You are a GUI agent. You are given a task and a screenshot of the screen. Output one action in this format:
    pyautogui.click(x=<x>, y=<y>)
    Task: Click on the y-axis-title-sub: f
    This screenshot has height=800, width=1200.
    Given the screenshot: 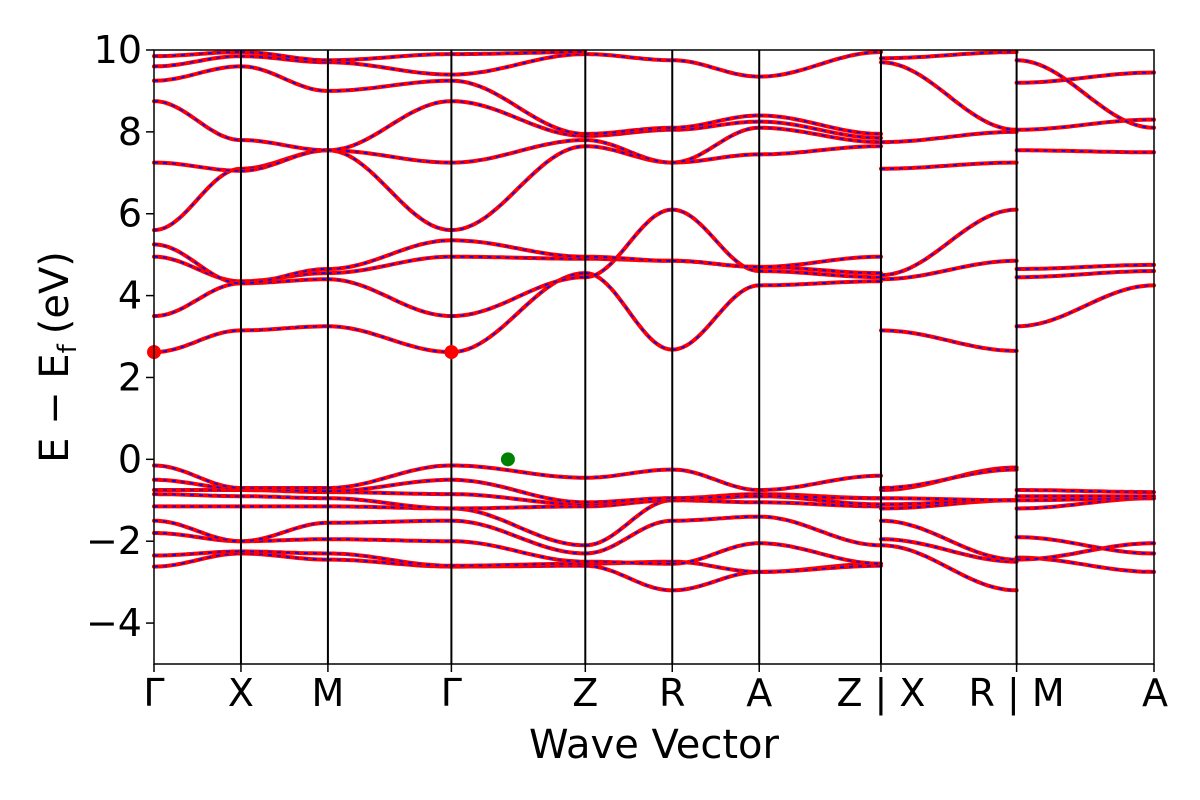 What is the action you would take?
    pyautogui.click(x=68, y=348)
    